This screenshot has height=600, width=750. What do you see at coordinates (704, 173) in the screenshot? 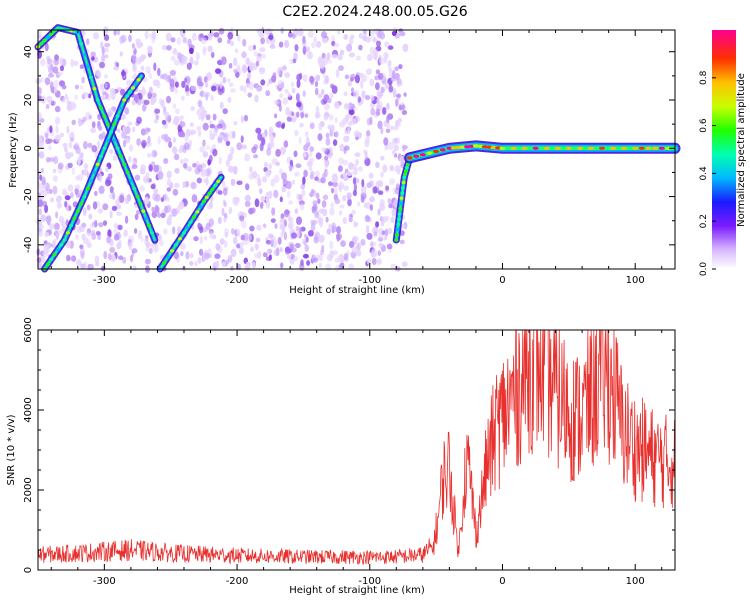
I see `colorbar-tick-label: 0.4` at bounding box center [704, 173].